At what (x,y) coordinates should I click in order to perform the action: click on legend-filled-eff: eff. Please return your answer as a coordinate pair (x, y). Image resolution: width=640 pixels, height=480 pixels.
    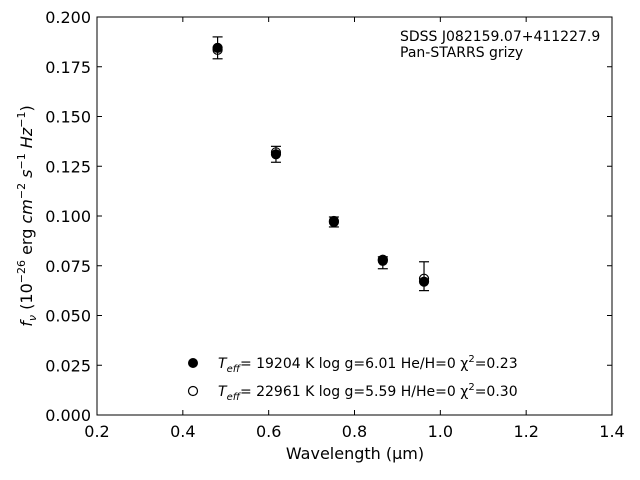
    Looking at the image, I should click on (234, 369).